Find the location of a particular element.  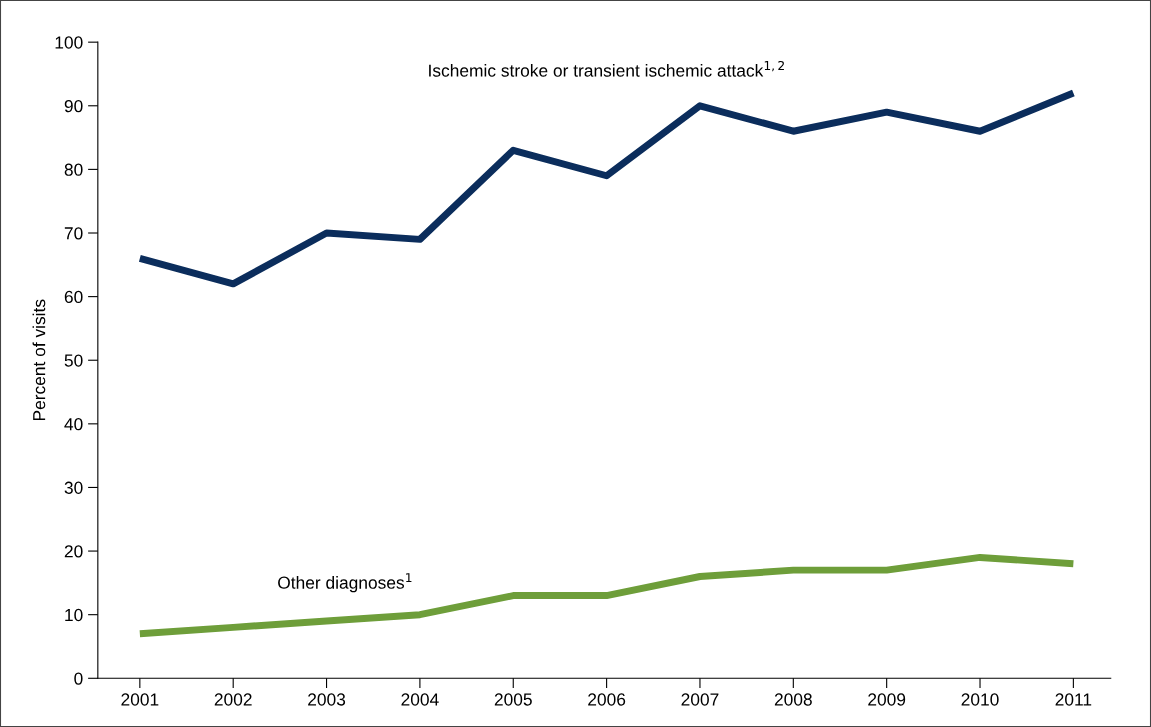

x-tick-label: 2003 is located at coordinates (327, 699).